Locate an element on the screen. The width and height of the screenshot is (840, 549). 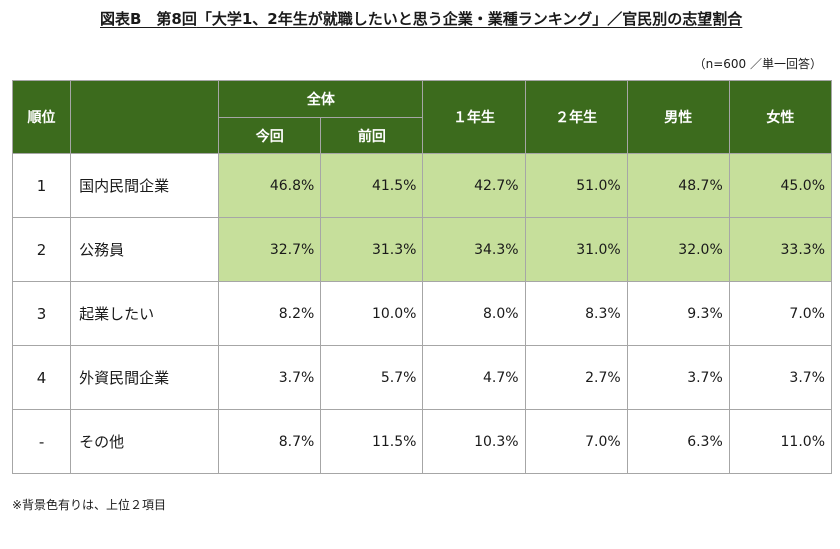
header-item is located at coordinates (145, 117).